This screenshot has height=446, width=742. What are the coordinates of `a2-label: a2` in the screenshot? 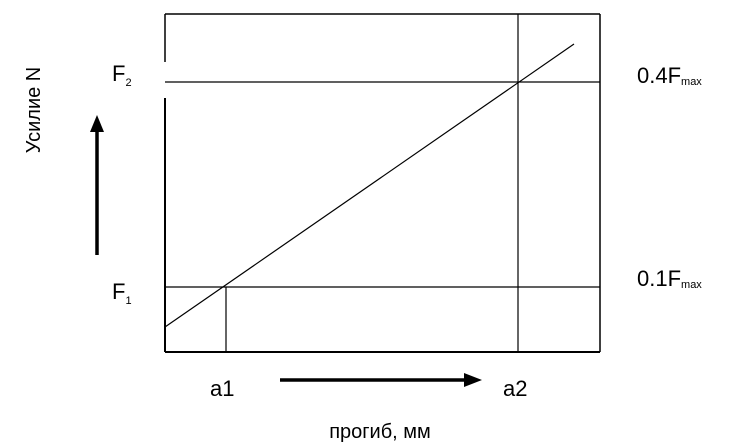 It's located at (515, 388).